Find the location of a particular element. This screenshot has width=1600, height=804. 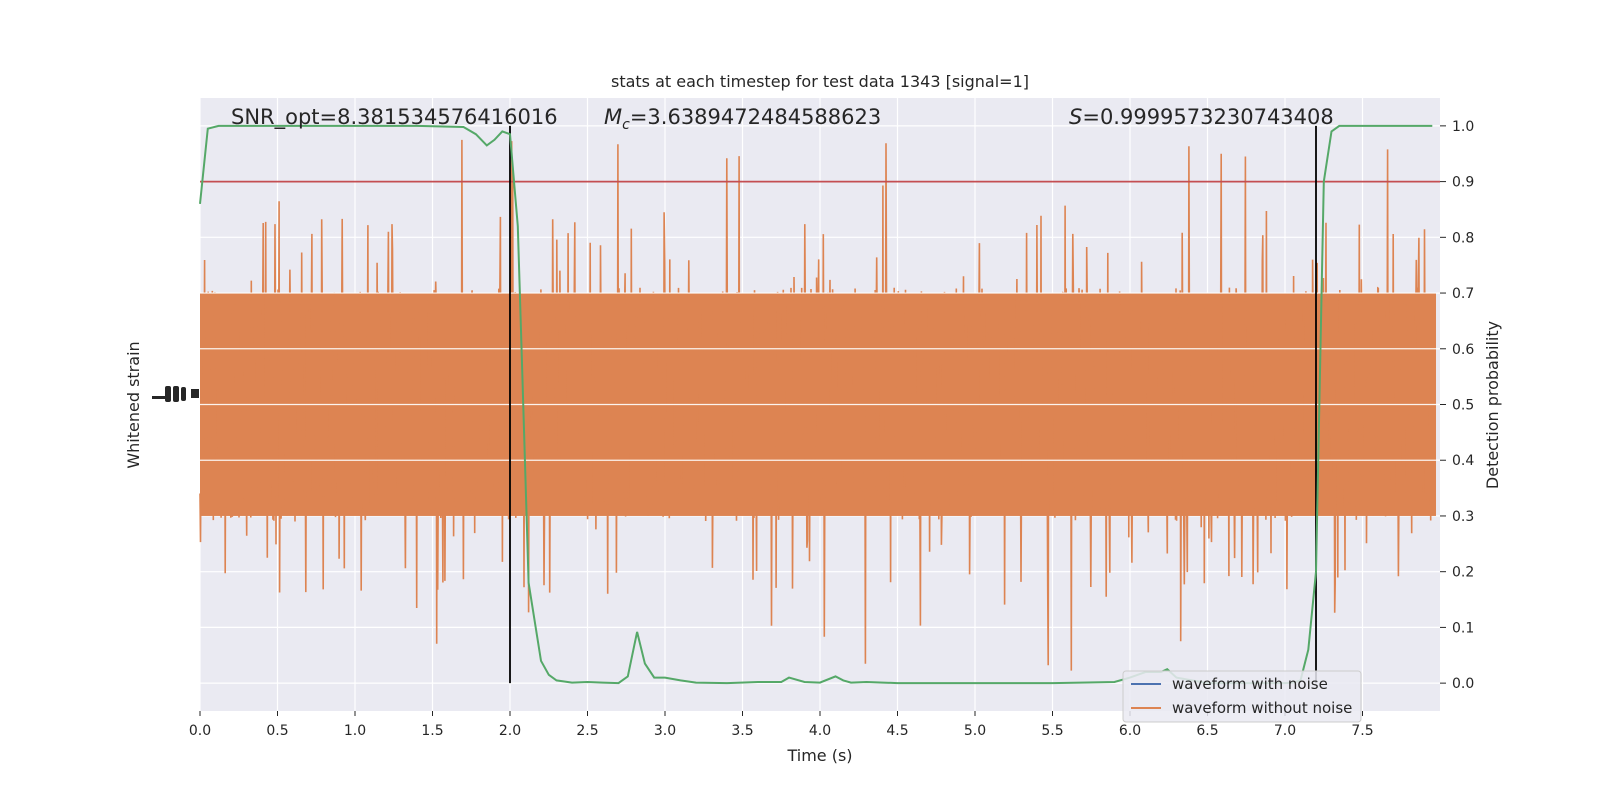

x-tick-label: 7.5 is located at coordinates (1362, 731).